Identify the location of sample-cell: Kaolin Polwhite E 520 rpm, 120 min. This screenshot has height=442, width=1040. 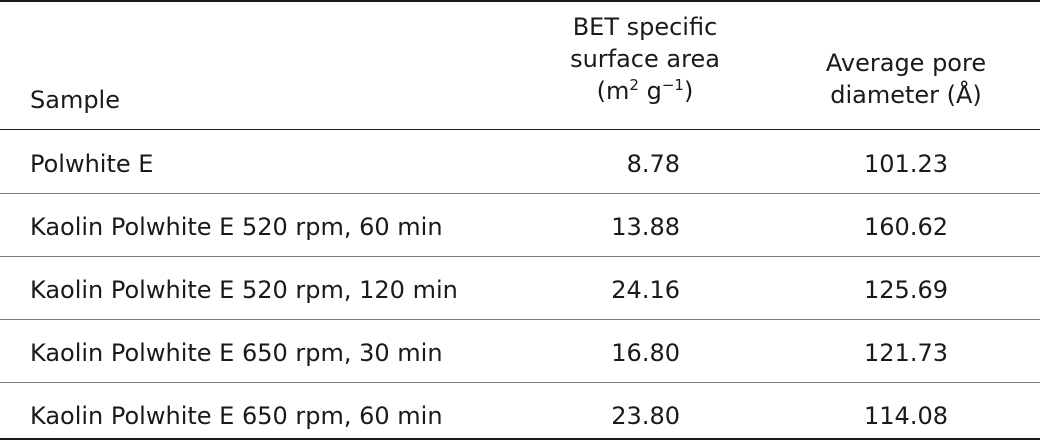
(244, 290).